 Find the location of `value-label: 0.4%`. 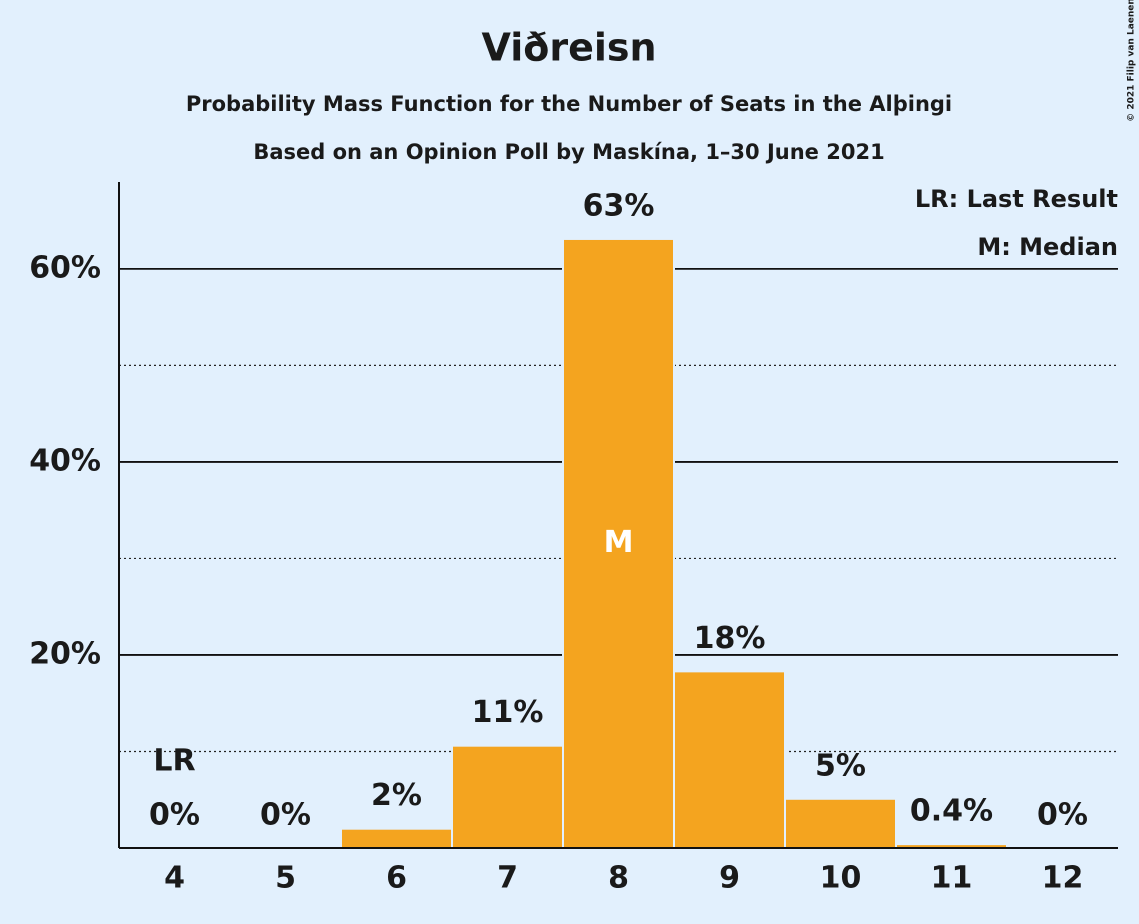

value-label: 0.4% is located at coordinates (951, 811).